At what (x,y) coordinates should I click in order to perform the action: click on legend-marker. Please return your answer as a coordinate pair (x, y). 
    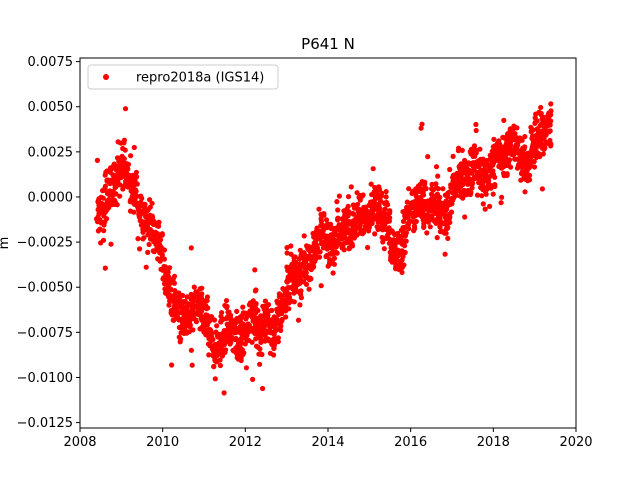
    Looking at the image, I should click on (106, 77).